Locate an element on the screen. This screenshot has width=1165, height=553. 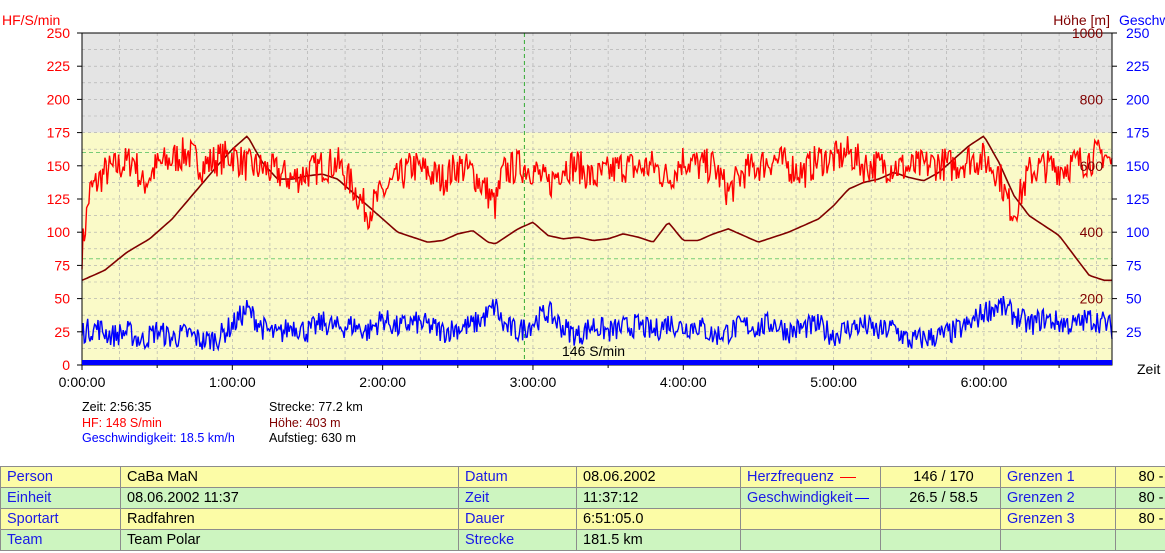
grenzen1-value: 80 - is located at coordinates (1140, 477).